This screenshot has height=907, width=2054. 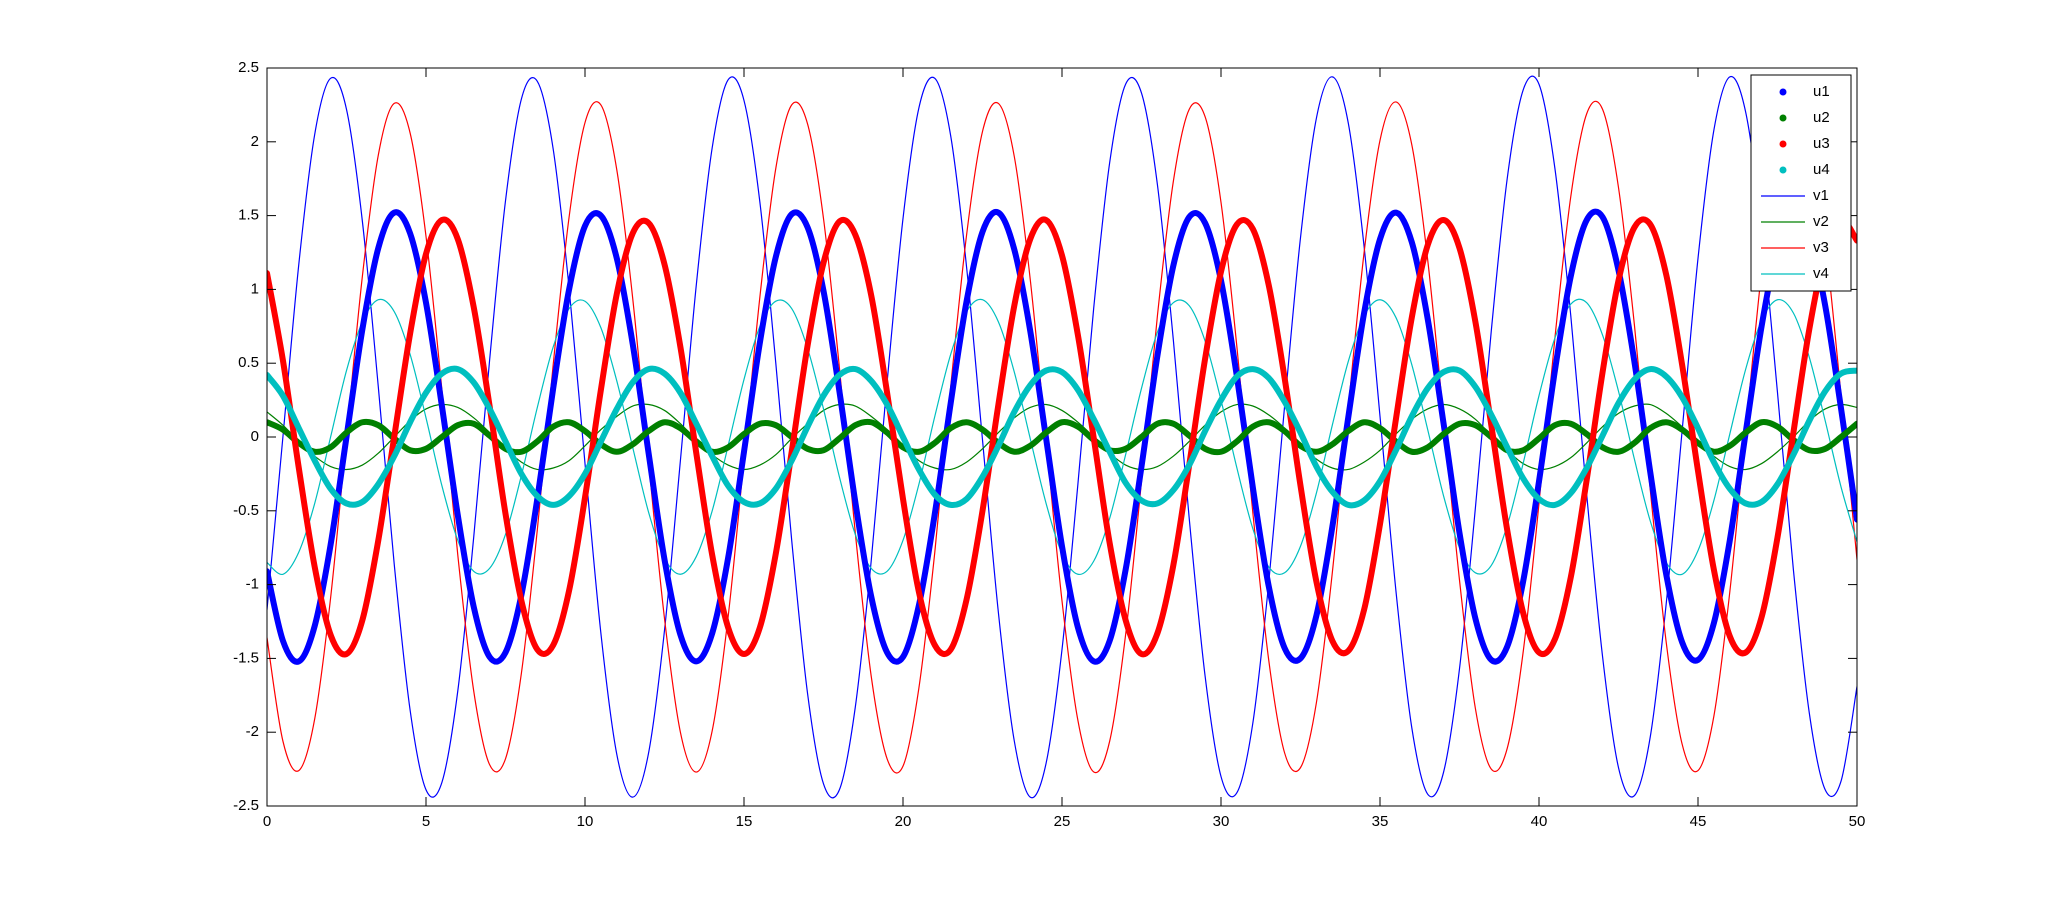 I want to click on y-tick-label: -1.5, so click(x=246, y=657).